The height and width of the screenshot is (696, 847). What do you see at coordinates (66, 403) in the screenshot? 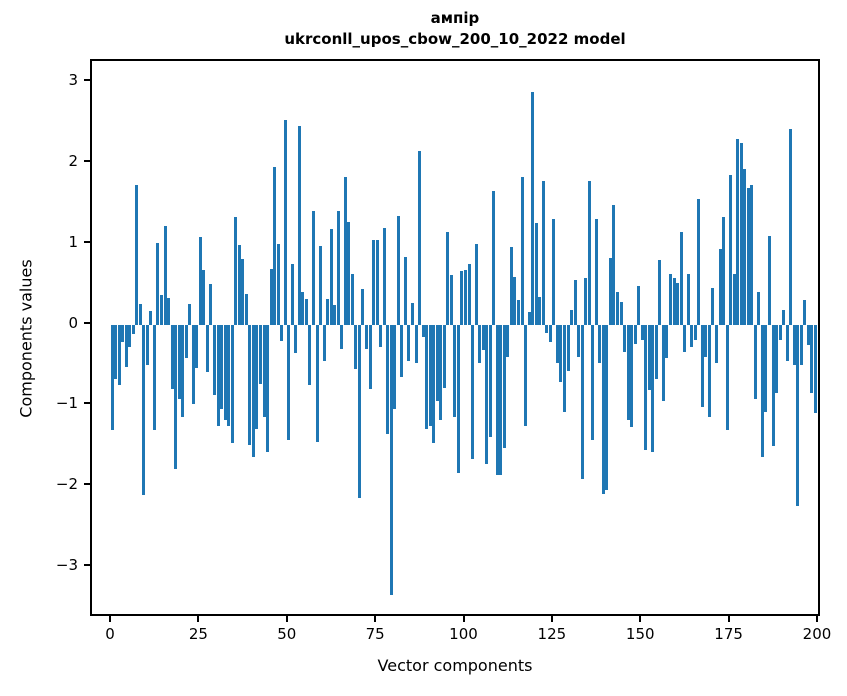
I see `y-tick-label: −1` at bounding box center [66, 403].